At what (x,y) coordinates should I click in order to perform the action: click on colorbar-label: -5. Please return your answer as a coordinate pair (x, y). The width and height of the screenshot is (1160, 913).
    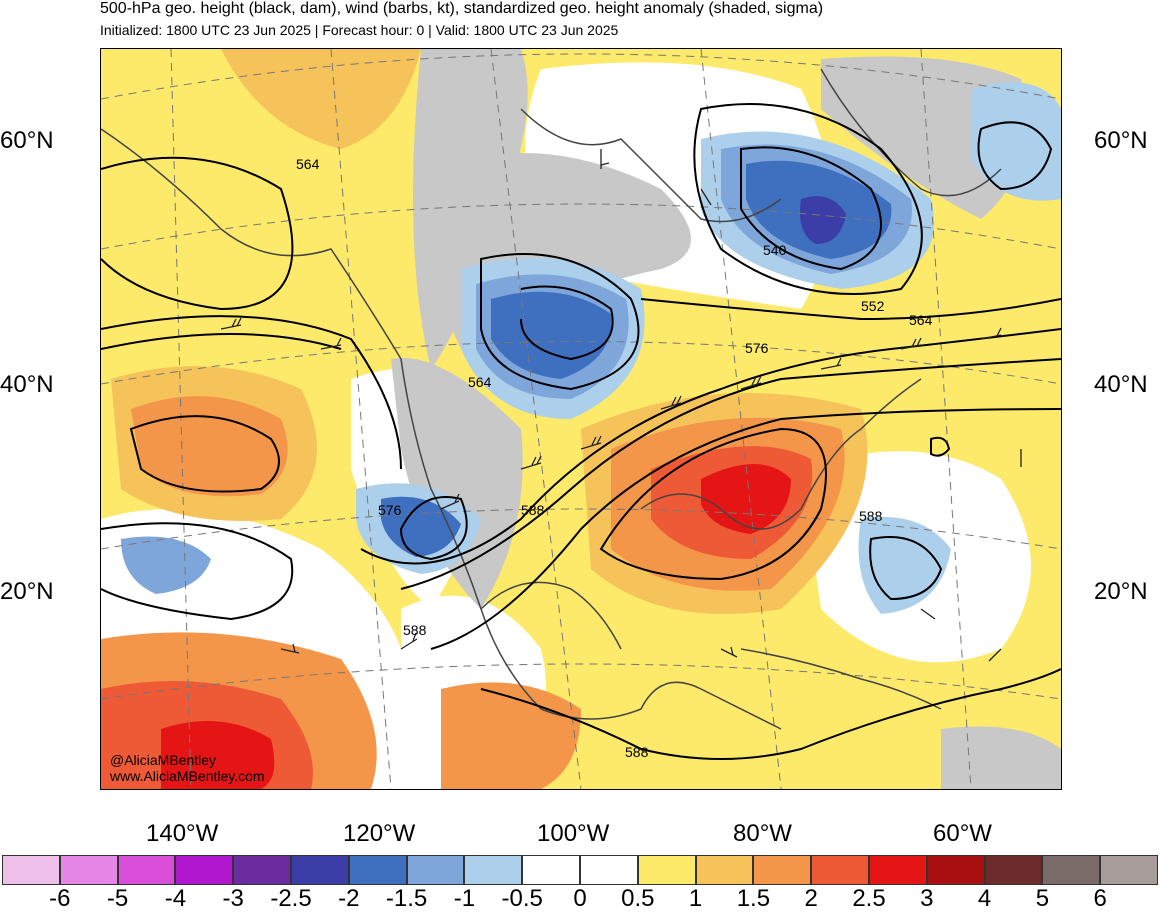
    Looking at the image, I should click on (117, 898).